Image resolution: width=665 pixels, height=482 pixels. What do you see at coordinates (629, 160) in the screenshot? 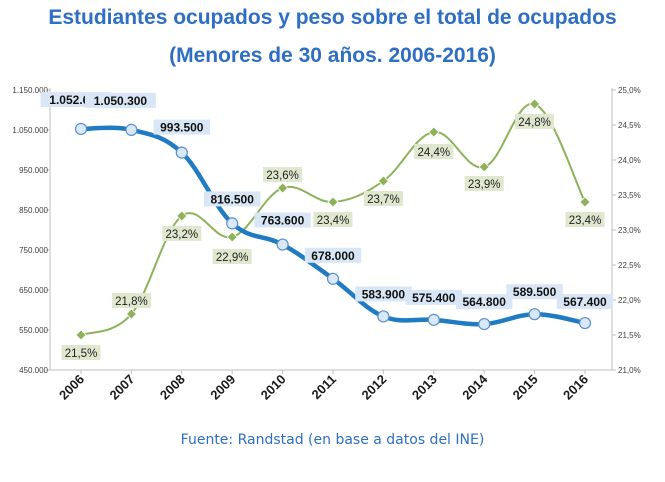
I see `right-axis-tick-label: 24,0%` at bounding box center [629, 160].